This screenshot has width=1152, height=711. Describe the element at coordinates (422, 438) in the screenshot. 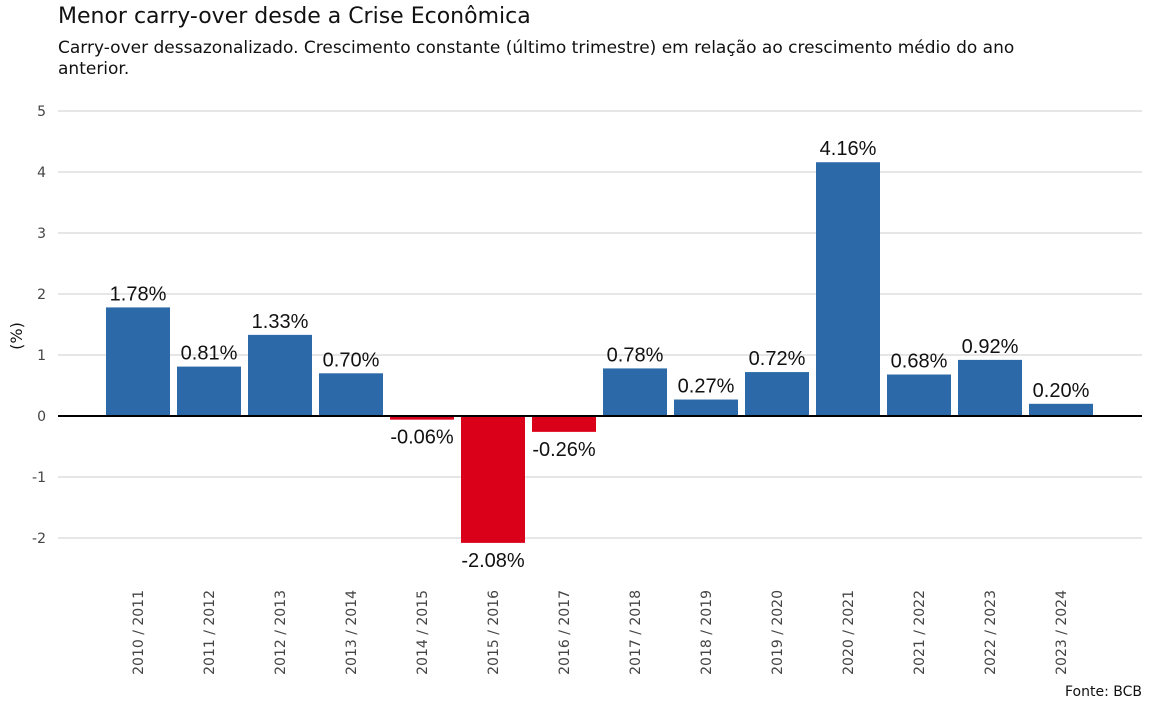

I see `value-label: -0.06%` at that location.